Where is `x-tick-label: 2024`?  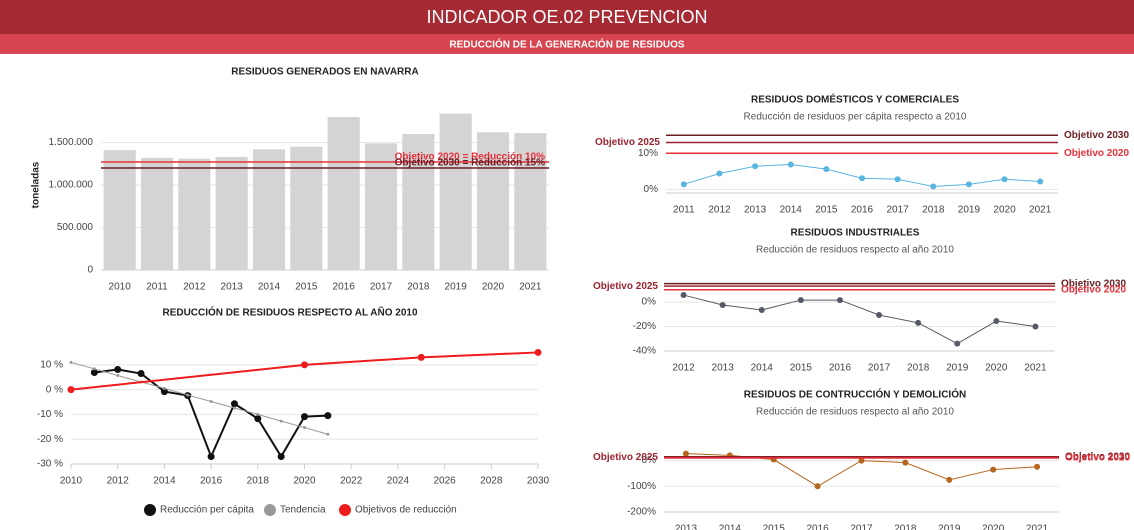 x-tick-label: 2024 is located at coordinates (398, 481).